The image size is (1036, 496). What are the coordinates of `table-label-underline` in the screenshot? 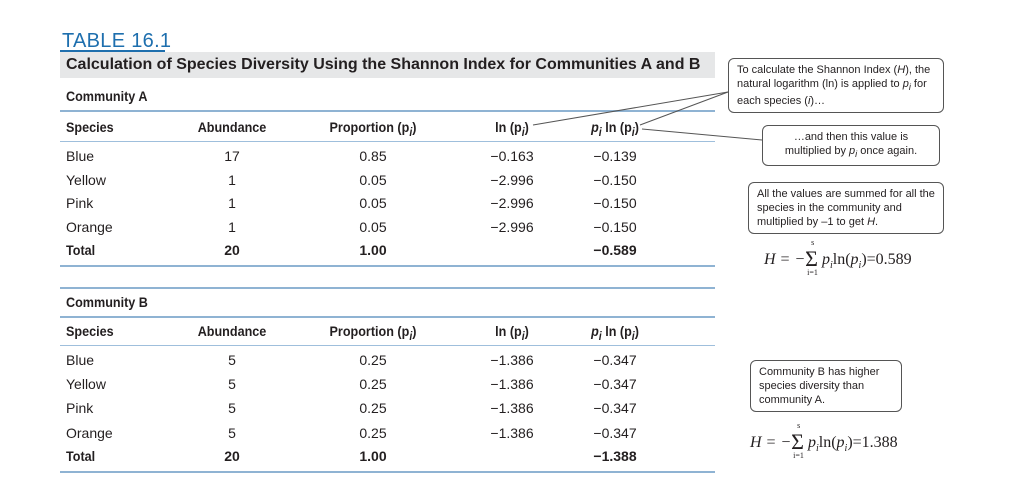 It's located at (112, 51).